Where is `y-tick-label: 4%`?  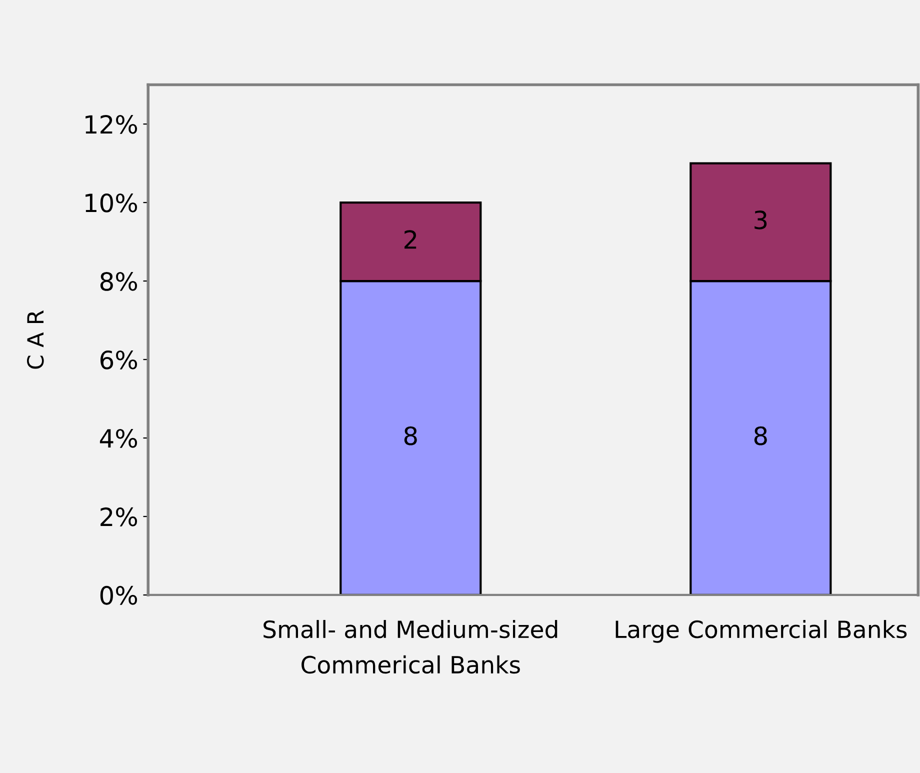 y-tick-label: 4% is located at coordinates (119, 438).